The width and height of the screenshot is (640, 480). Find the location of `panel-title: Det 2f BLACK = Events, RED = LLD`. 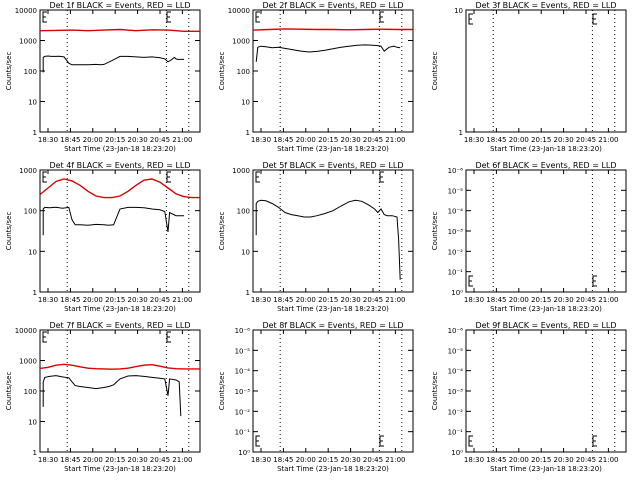

panel-title: Det 2f BLACK = Events, RED = LLD is located at coordinates (332, 5).